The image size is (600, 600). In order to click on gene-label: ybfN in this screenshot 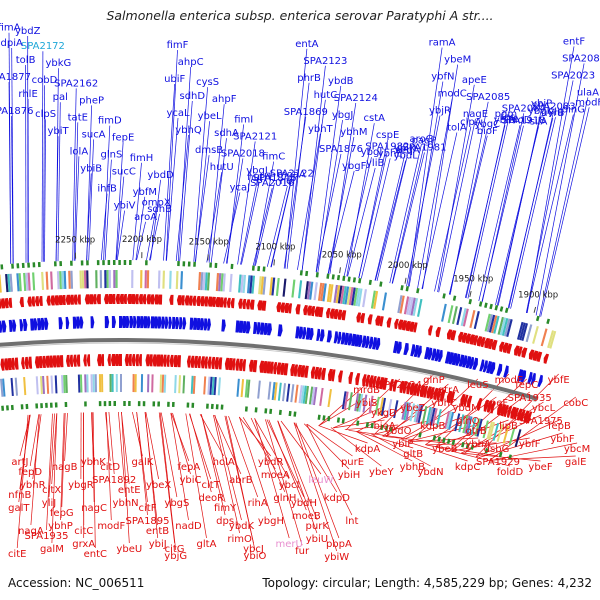, I will do `click(442, 77)`.